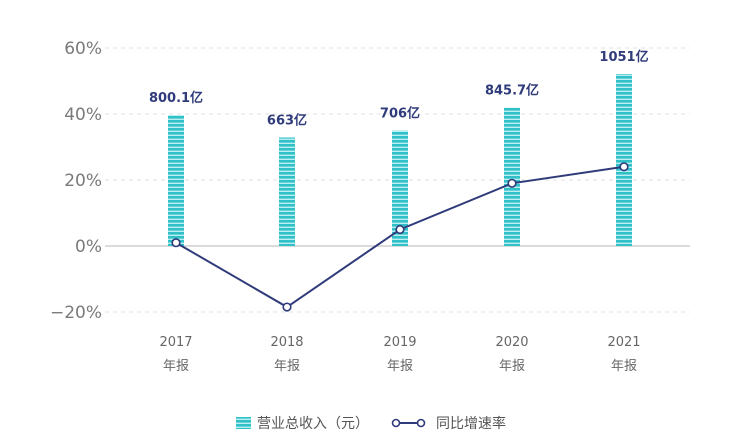  I want to click on legend-item-growth: 同比增速率, so click(449, 423).